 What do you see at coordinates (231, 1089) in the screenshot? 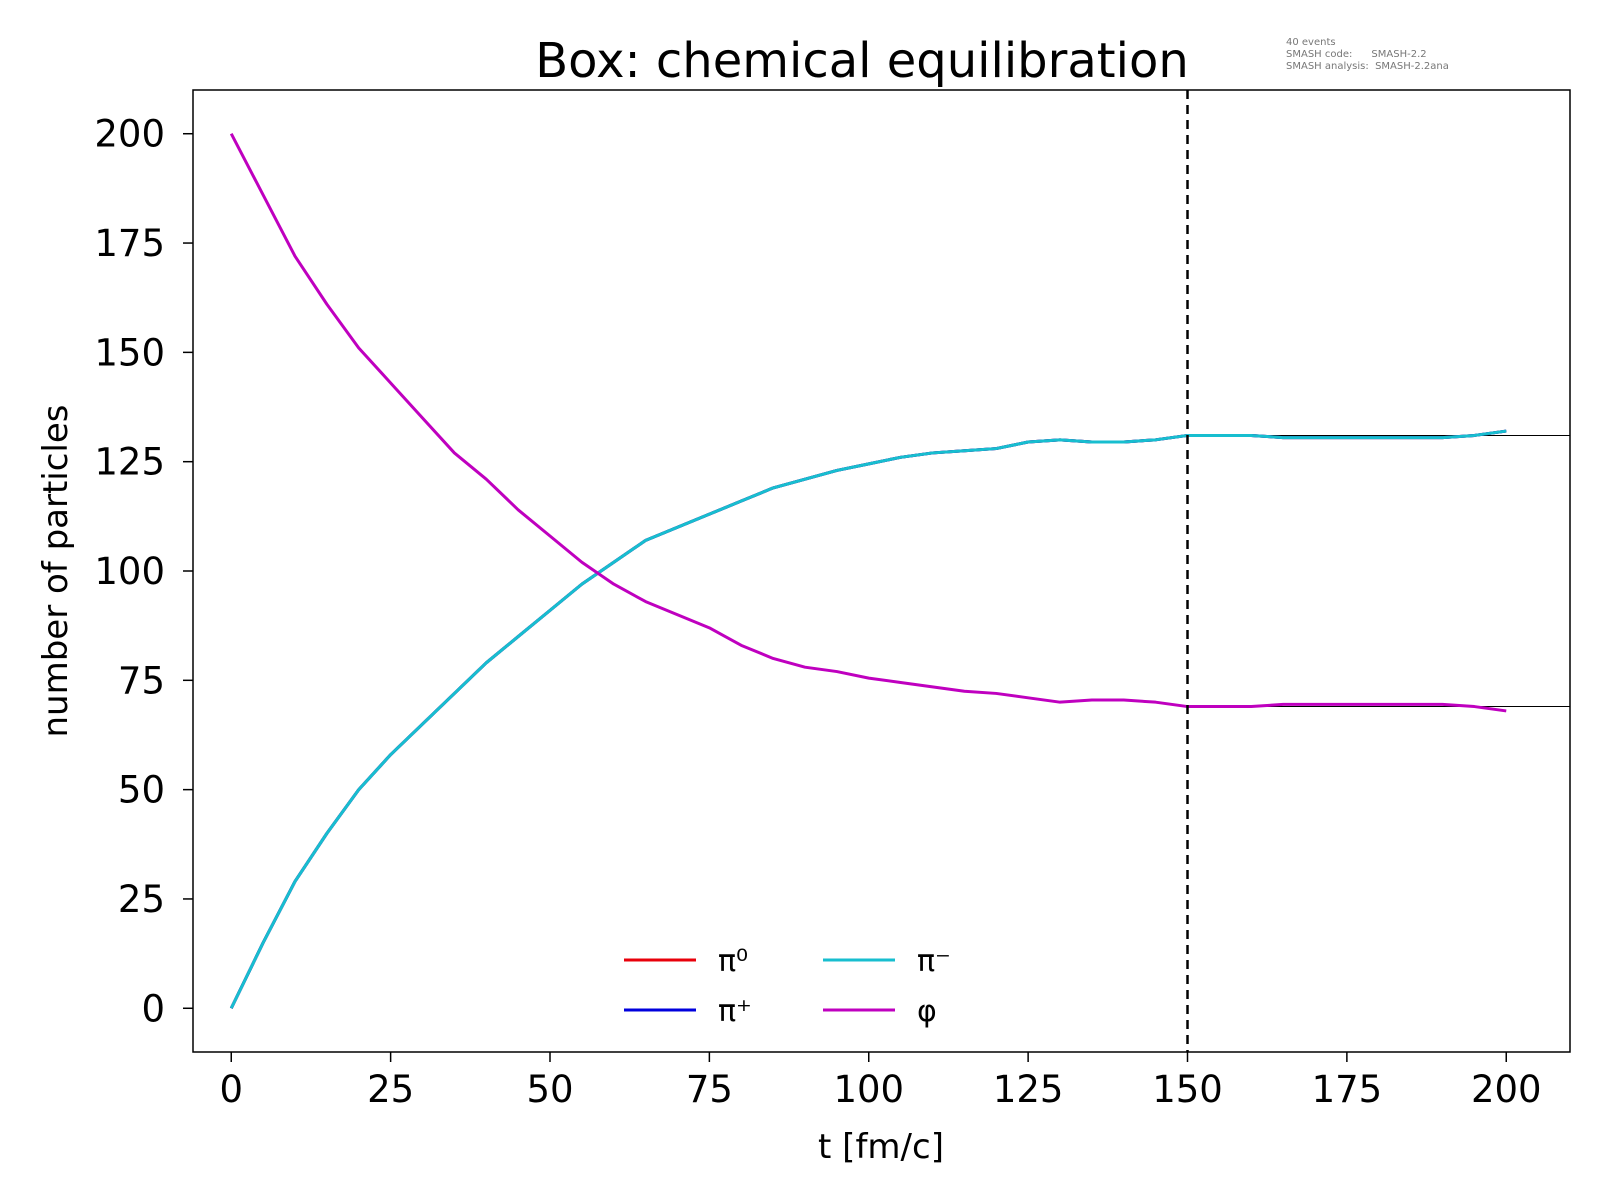
I see `x-tick-label: 0` at bounding box center [231, 1089].